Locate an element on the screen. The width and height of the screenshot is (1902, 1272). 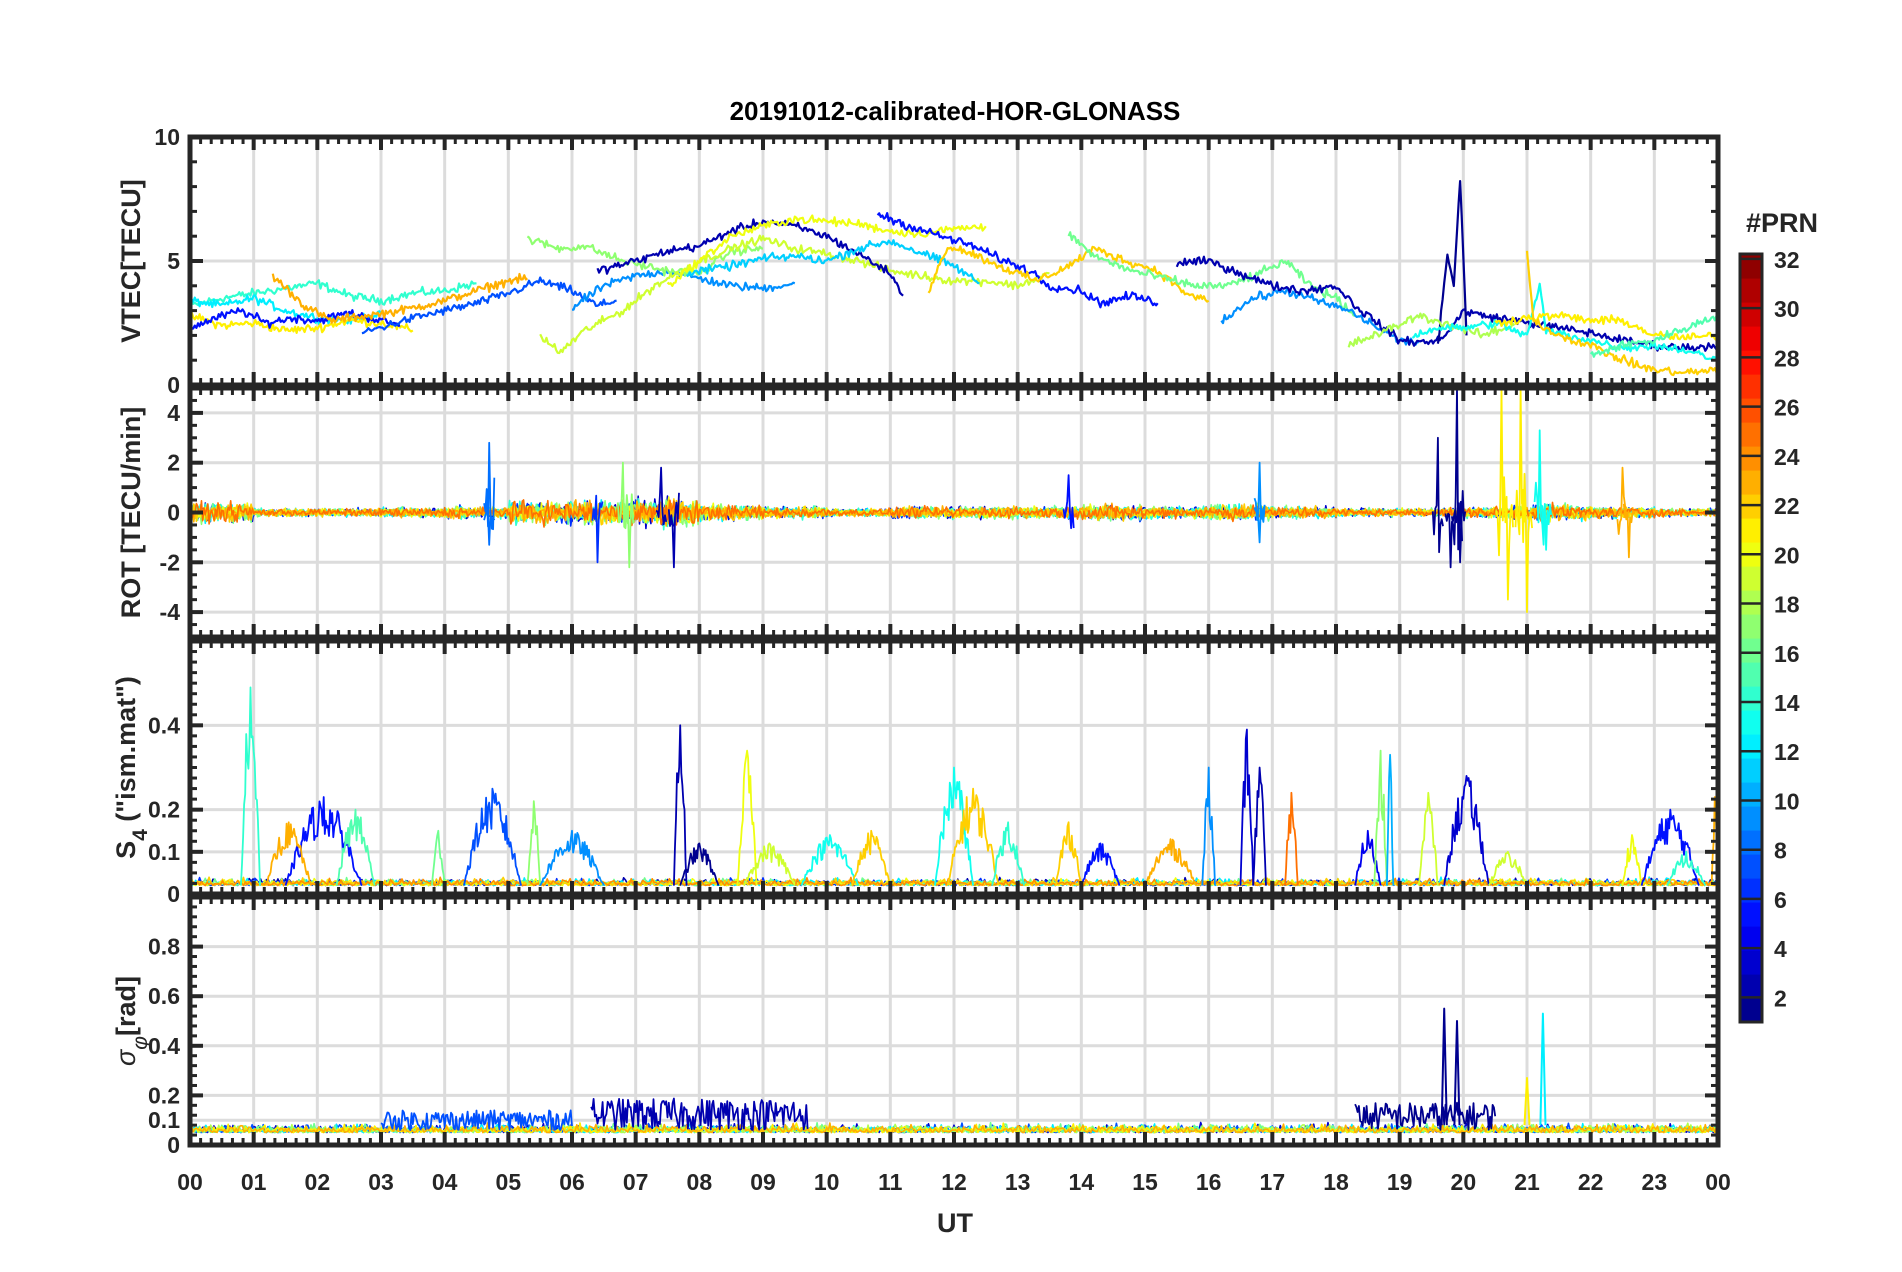
x-tick-label: 16 is located at coordinates (1209, 1182).